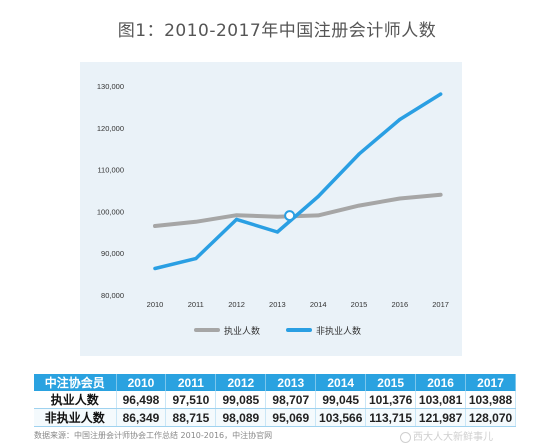 The width and height of the screenshot is (554, 448). What do you see at coordinates (75, 382) in the screenshot?
I see `table-header-cell: 中注协会员` at bounding box center [75, 382].